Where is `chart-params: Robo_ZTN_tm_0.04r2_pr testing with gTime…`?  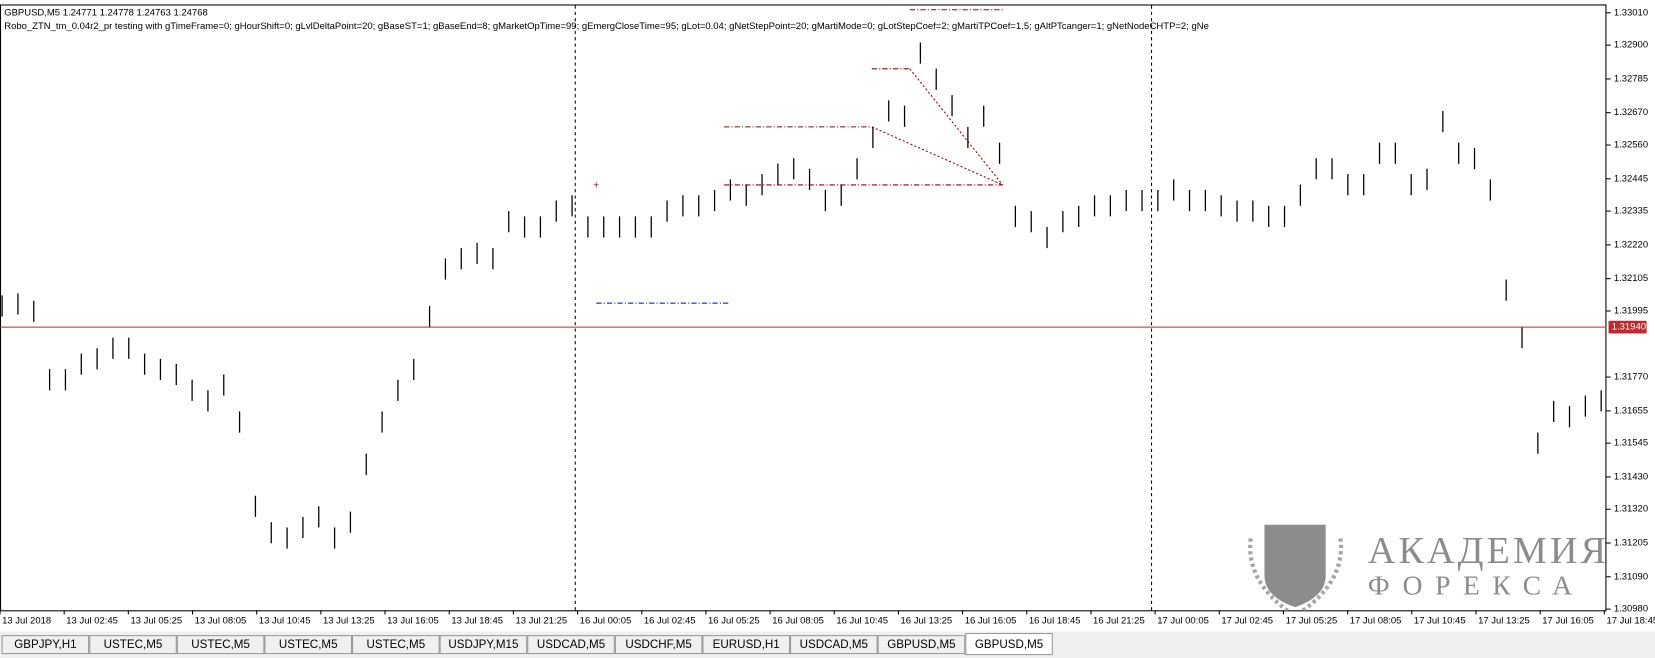 chart-params: Robo_ZTN_tm_0.04r2_pr testing with gTime… is located at coordinates (606, 26).